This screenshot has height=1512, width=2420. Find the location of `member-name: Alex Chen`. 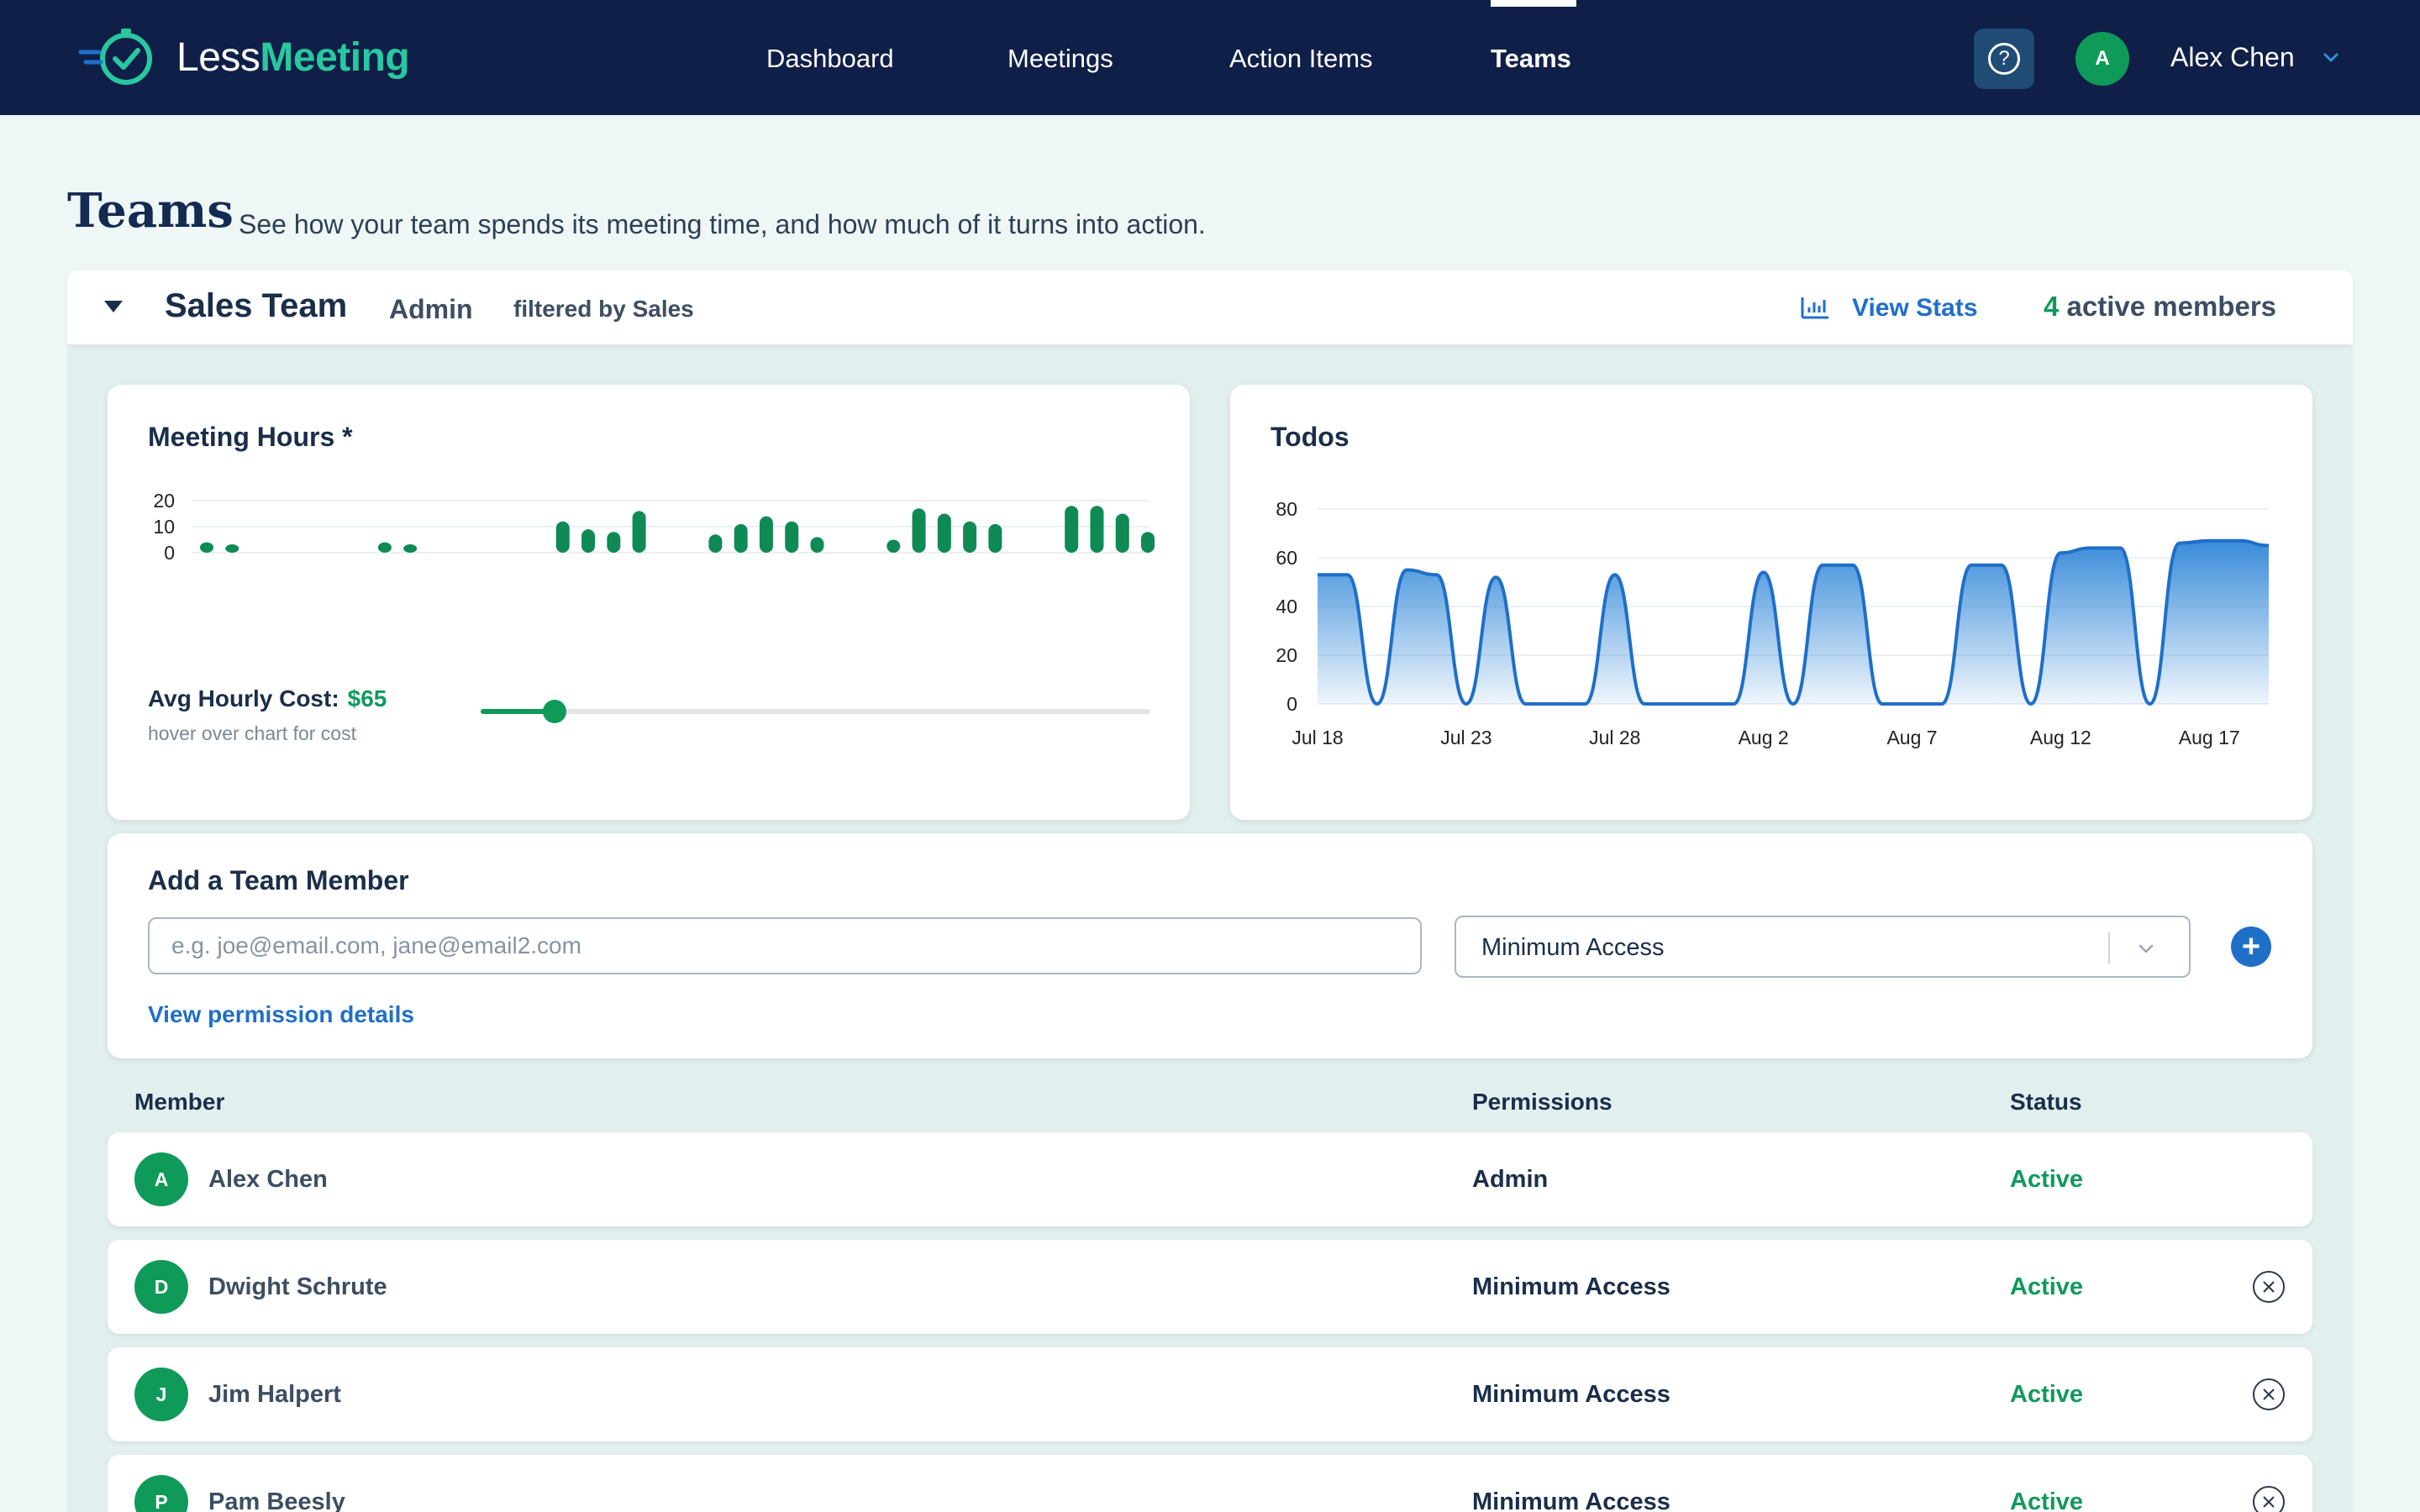

member-name: Alex Chen is located at coordinates (268, 1179).